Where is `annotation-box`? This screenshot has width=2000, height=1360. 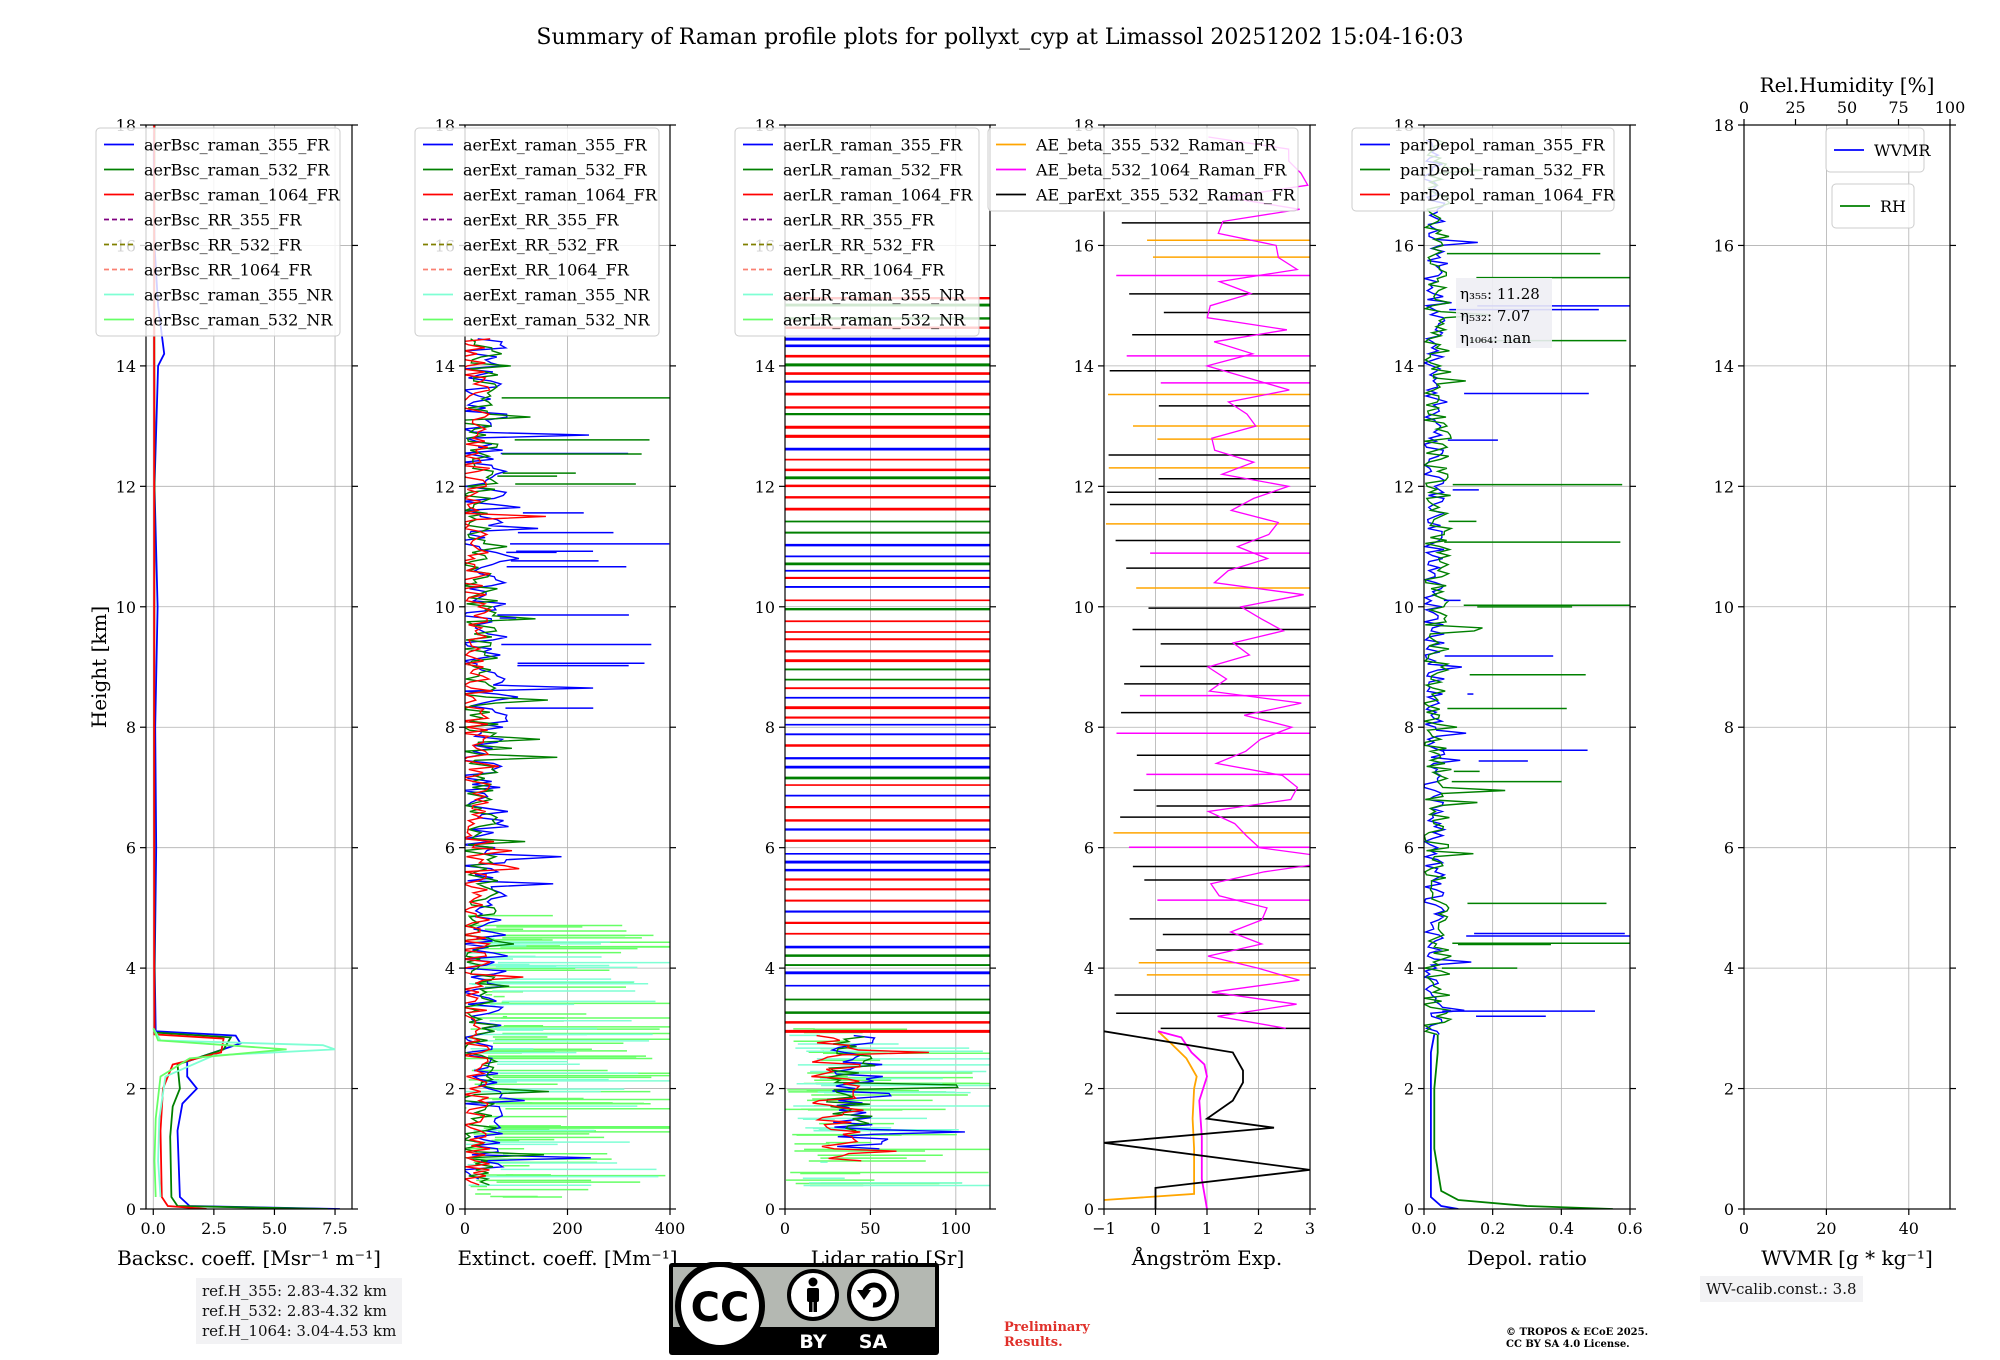 annotation-box is located at coordinates (1504, 313).